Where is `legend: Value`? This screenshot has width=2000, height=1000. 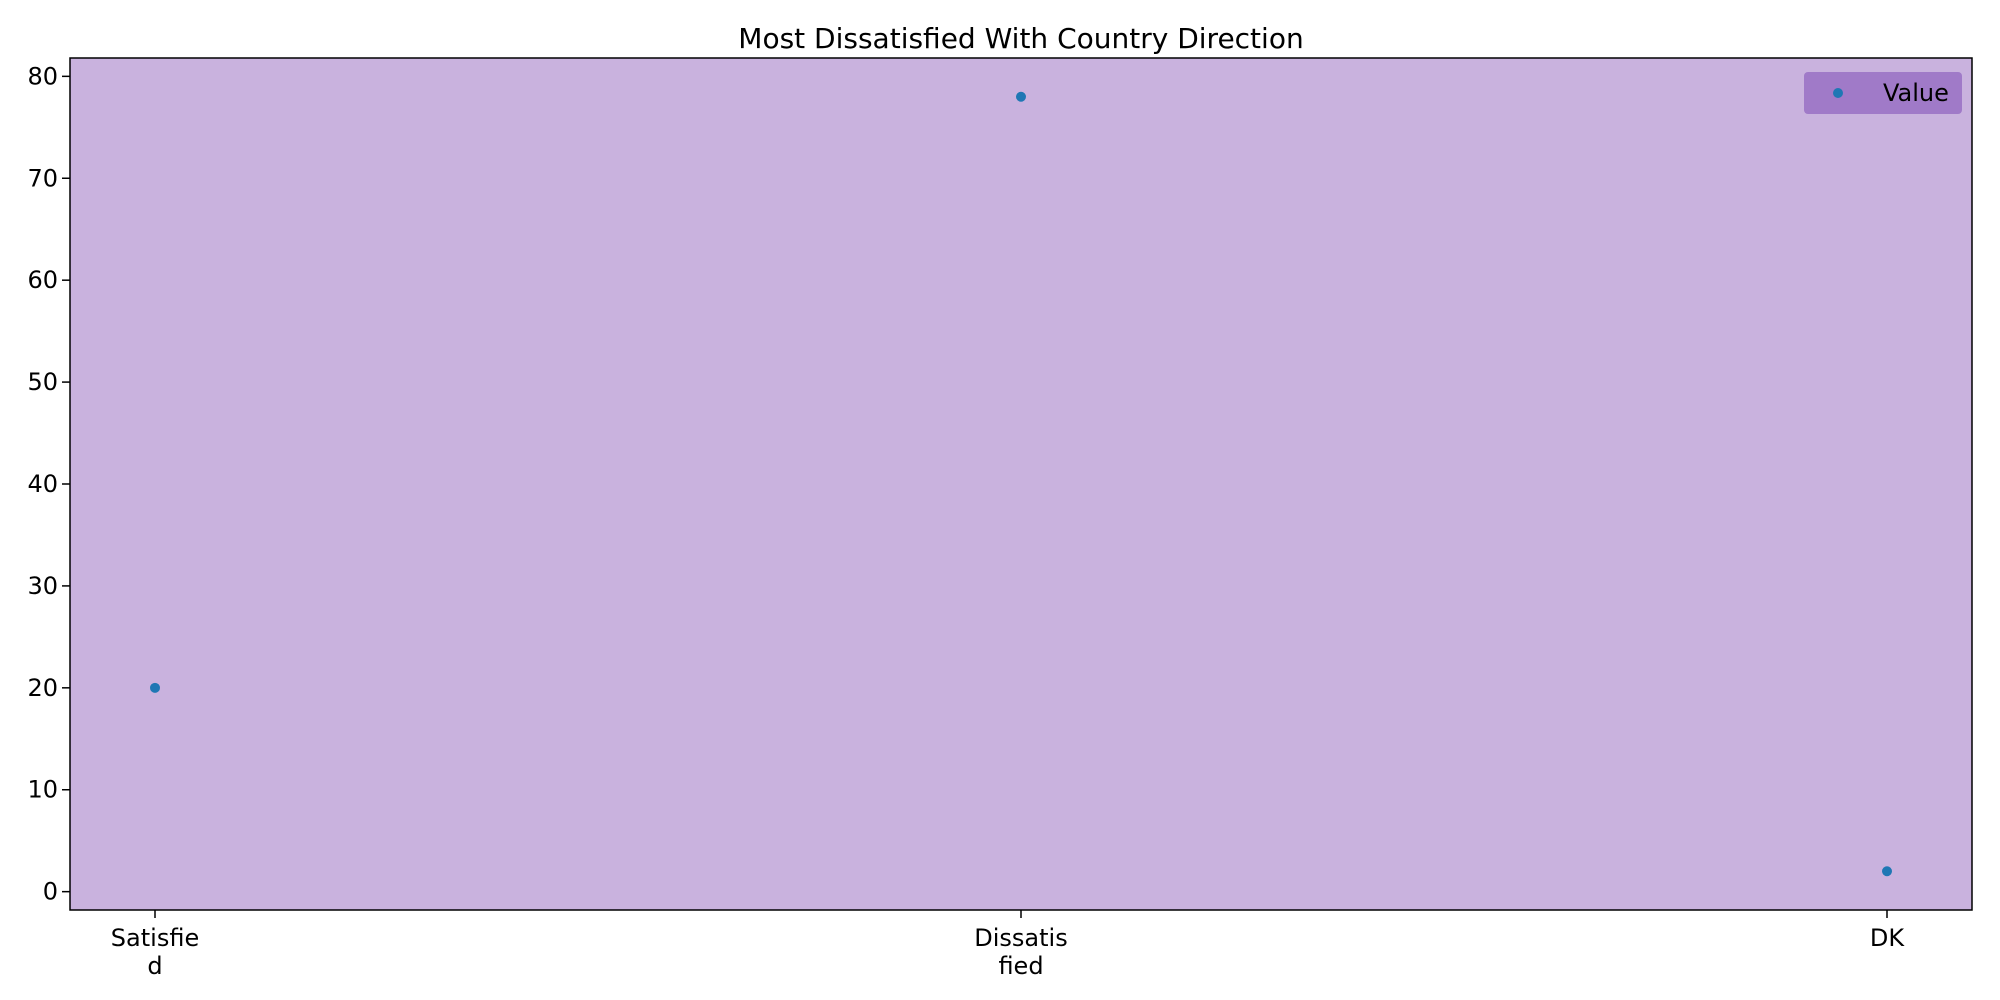 legend: Value is located at coordinates (1883, 93).